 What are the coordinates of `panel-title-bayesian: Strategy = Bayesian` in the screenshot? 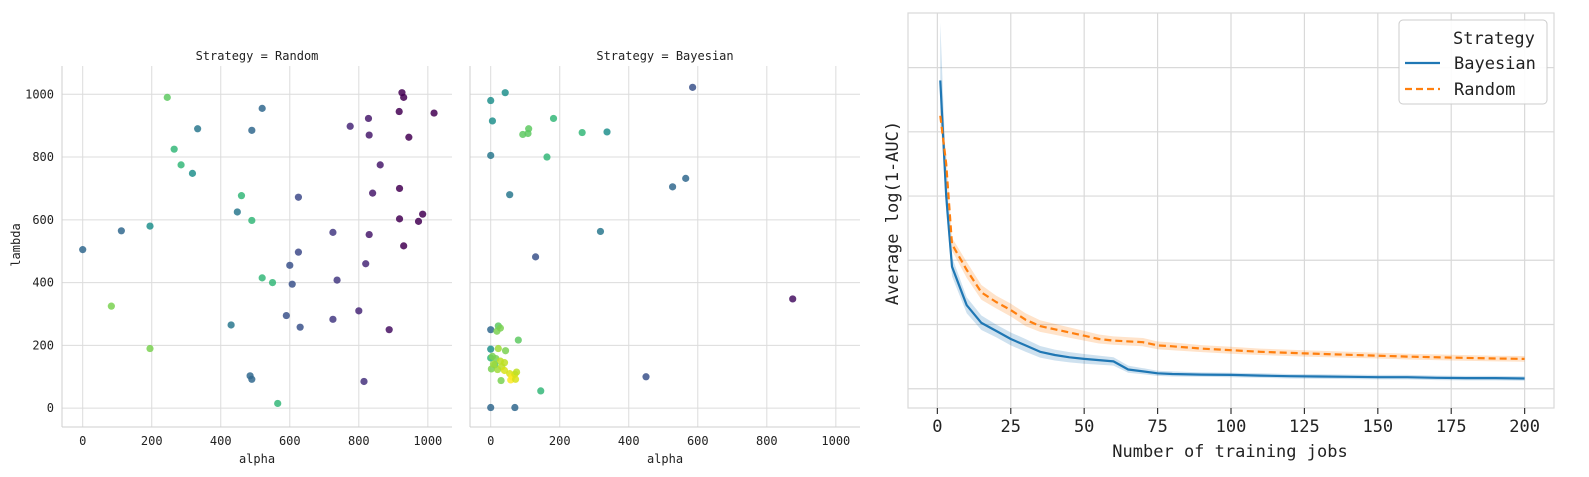 It's located at (664, 56).